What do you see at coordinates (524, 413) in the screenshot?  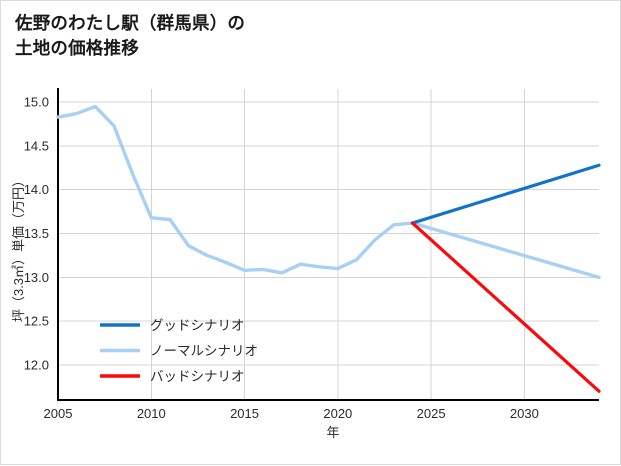 I see `x-tick-label: 2030` at bounding box center [524, 413].